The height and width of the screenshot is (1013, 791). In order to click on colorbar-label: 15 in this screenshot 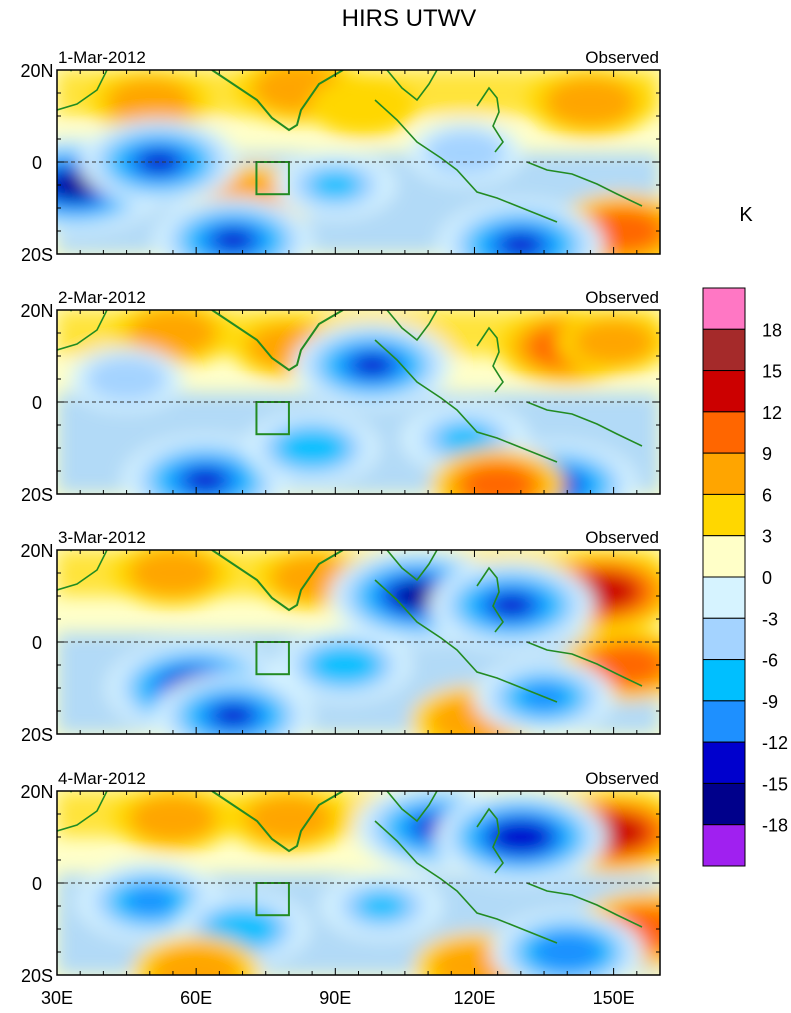, I will do `click(772, 372)`.